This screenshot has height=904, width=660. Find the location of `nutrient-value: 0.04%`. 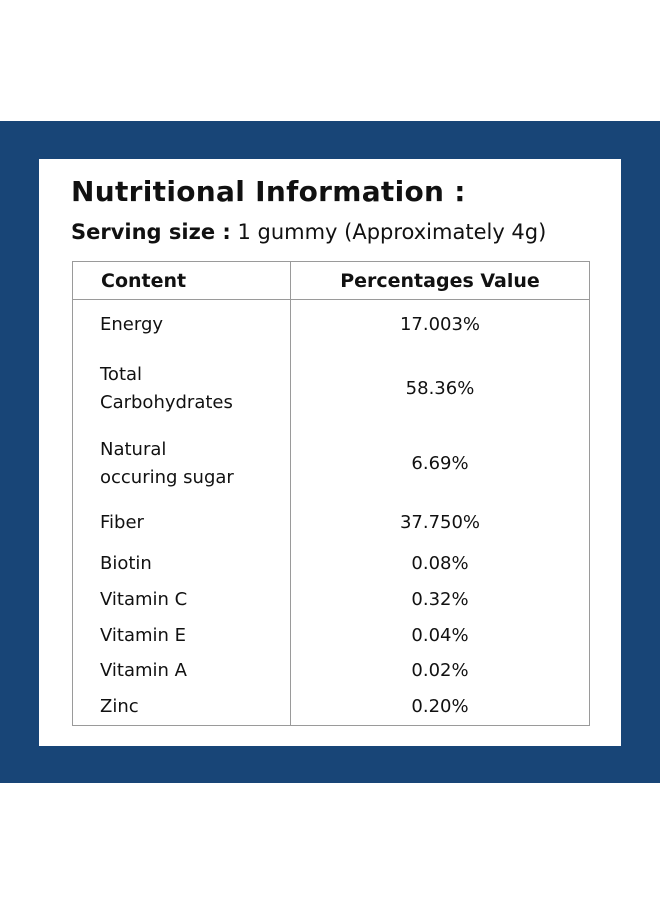

nutrient-value: 0.04% is located at coordinates (440, 635).